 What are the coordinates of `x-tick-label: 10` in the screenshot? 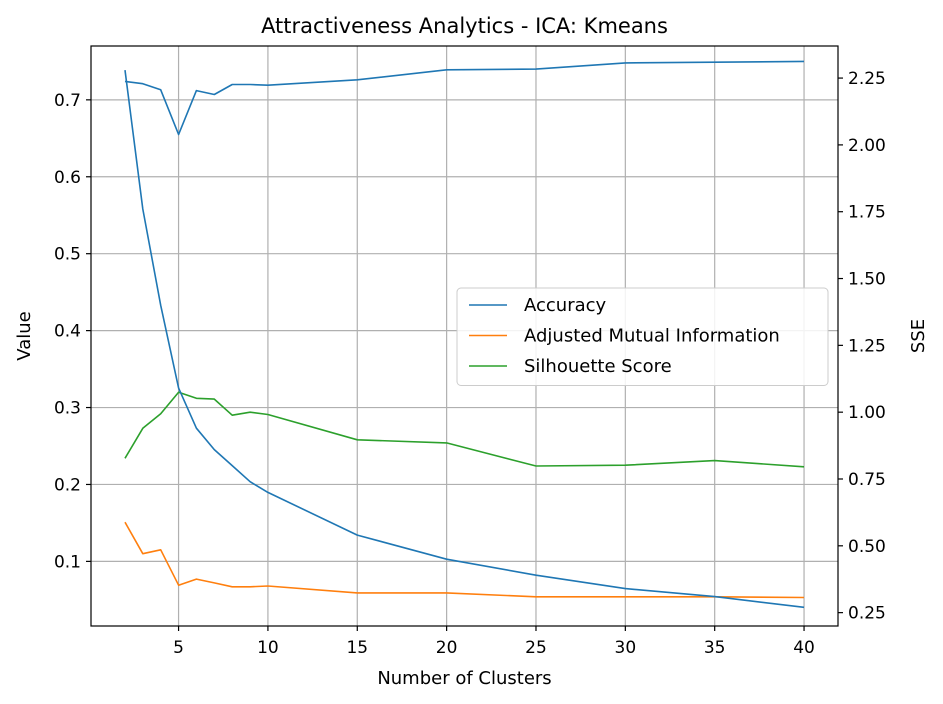 It's located at (268, 648).